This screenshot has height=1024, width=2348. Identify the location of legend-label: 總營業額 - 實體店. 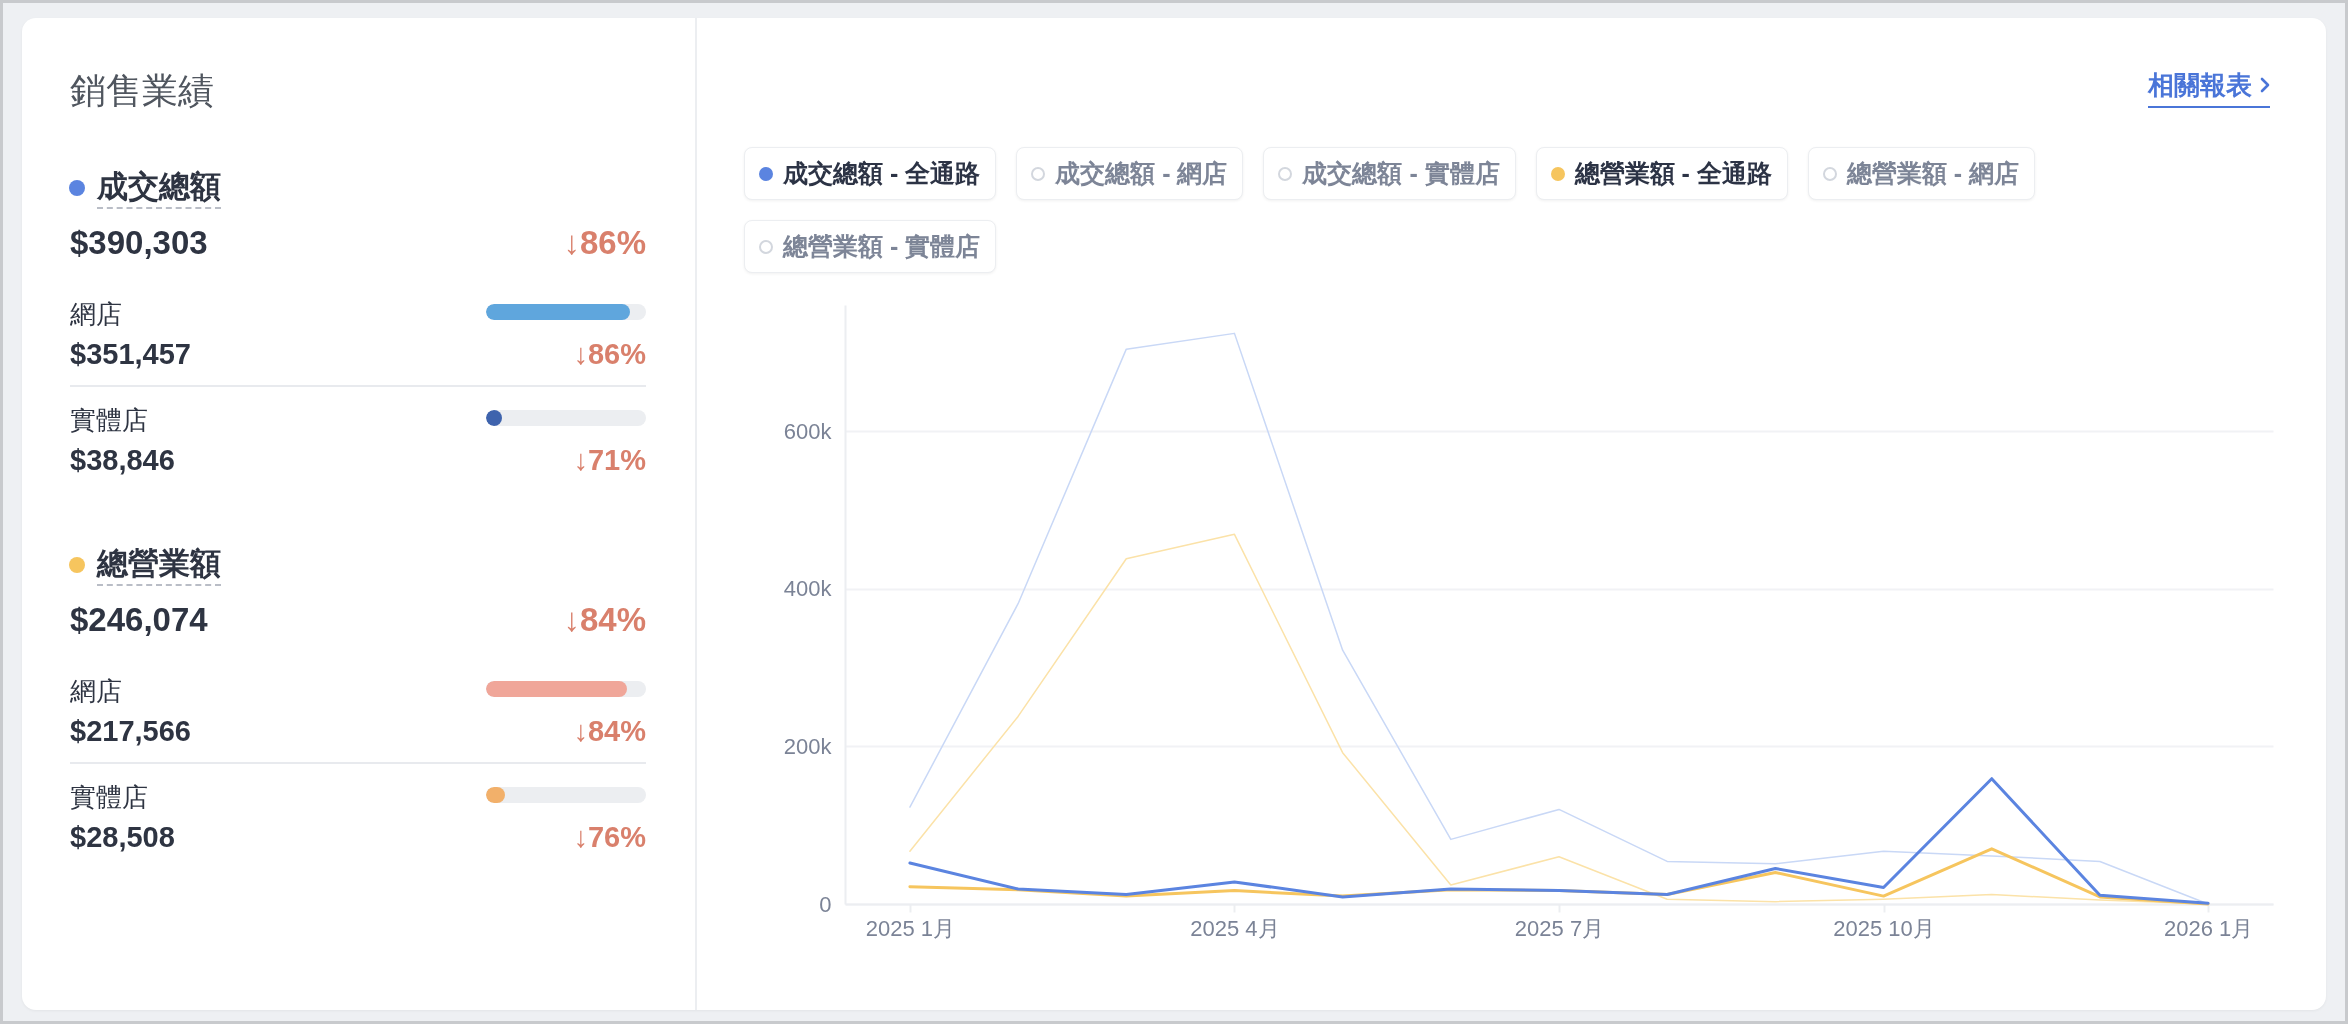
(882, 246).